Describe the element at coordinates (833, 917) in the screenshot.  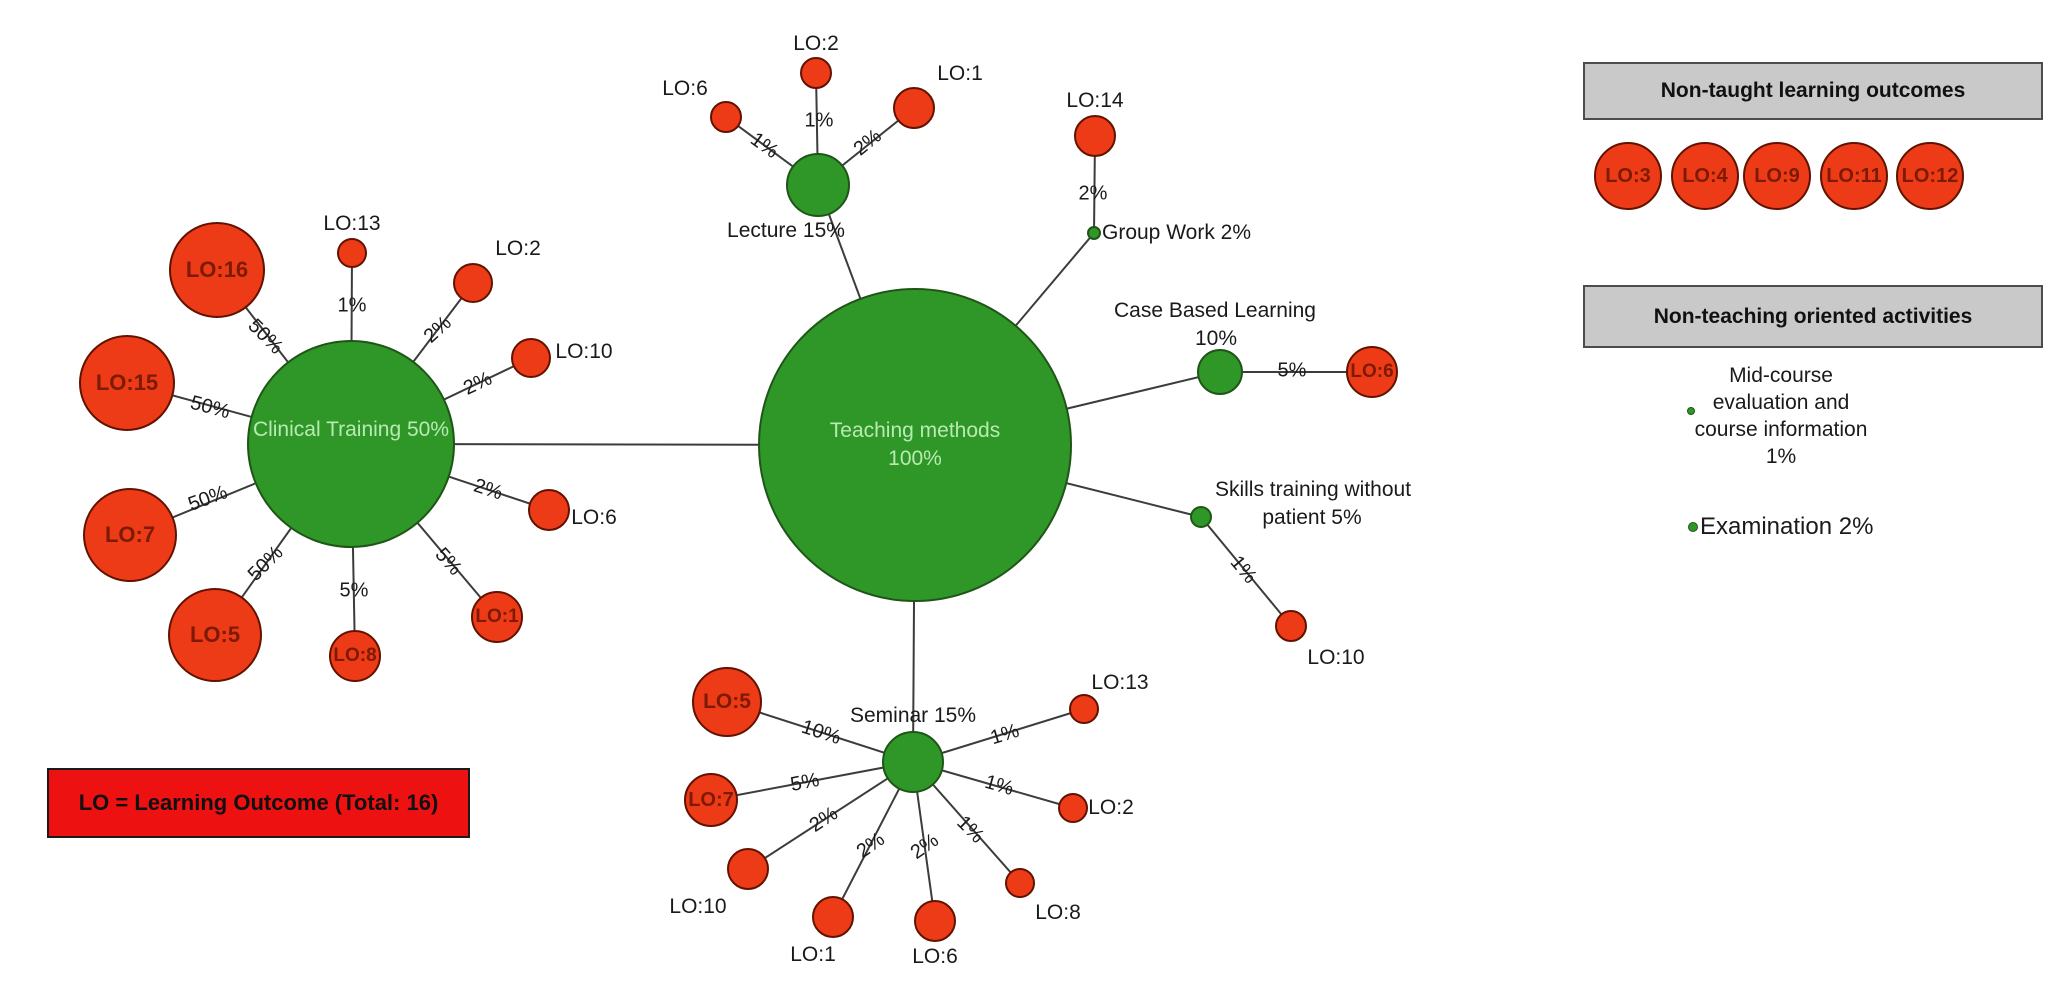
I see `lo-circle-seminar-lo1` at that location.